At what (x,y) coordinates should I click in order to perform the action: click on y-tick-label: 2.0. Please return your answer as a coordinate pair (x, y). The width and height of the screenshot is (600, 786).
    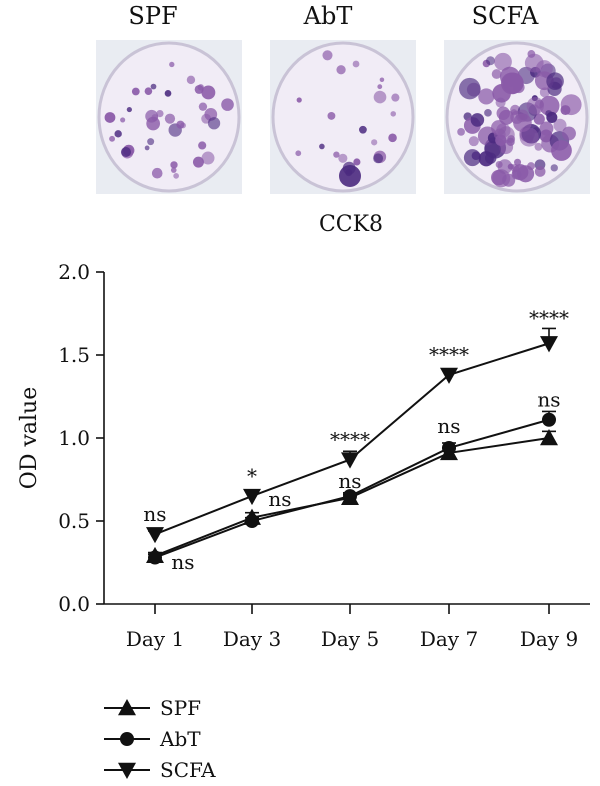
    Looking at the image, I should click on (74, 272).